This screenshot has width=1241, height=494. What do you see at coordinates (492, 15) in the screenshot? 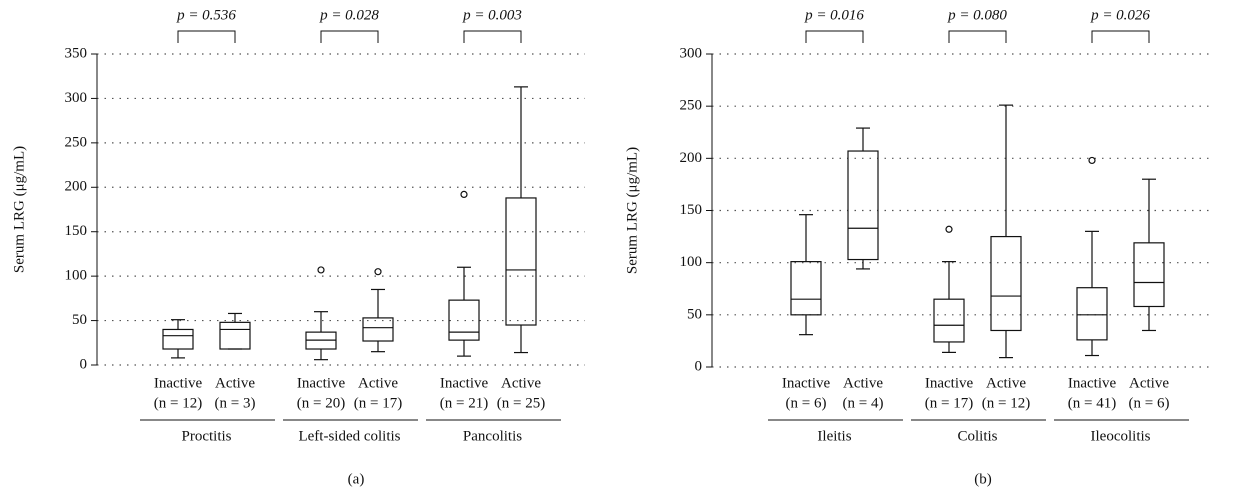
I see `p-value: p = 0.003` at bounding box center [492, 15].